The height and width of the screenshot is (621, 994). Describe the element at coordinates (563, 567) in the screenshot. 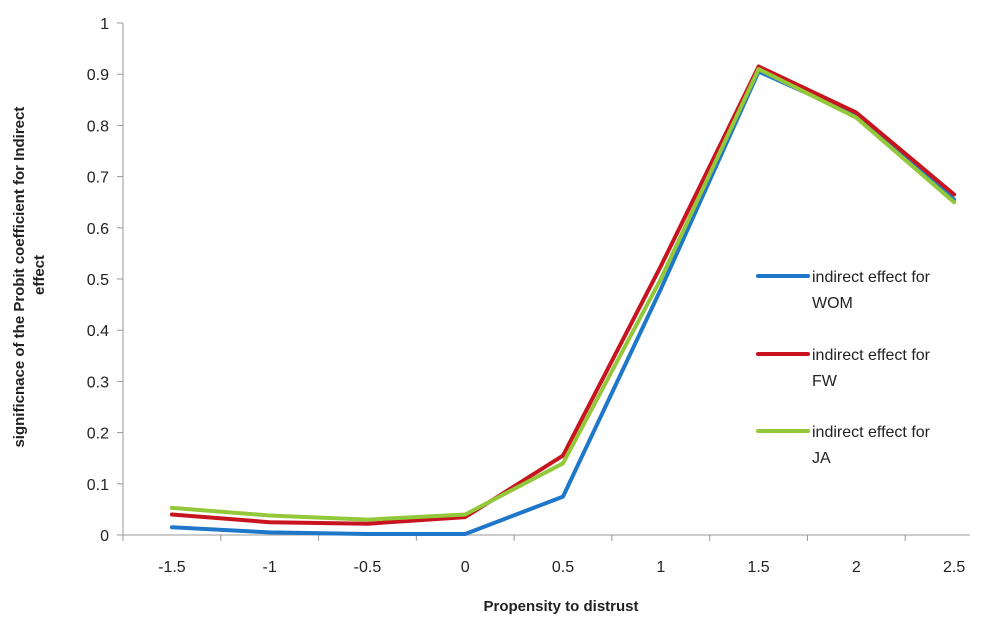

I see `x-tick-label: 0.5` at that location.